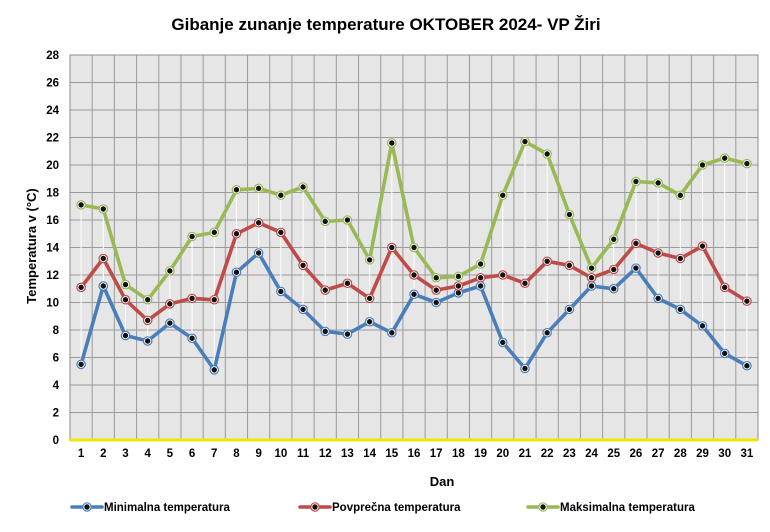 This screenshot has width=770, height=532. What do you see at coordinates (436, 454) in the screenshot?
I see `x-tick-label: 17` at bounding box center [436, 454].